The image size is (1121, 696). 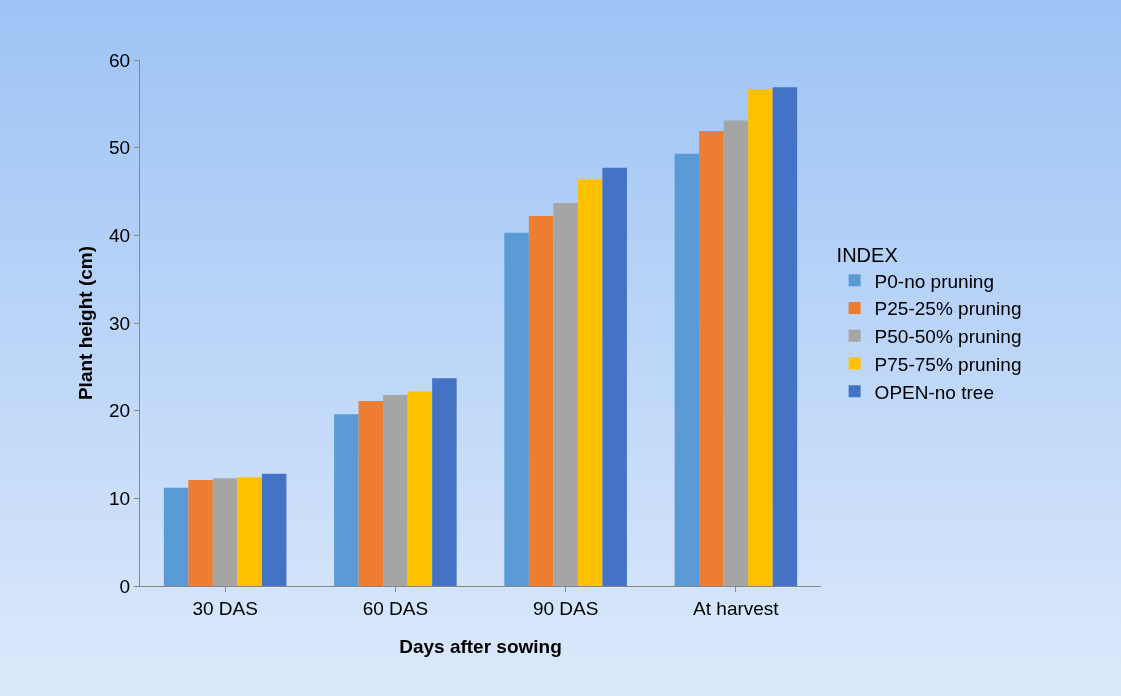 What do you see at coordinates (120, 498) in the screenshot?
I see `y-tick-label: 10` at bounding box center [120, 498].